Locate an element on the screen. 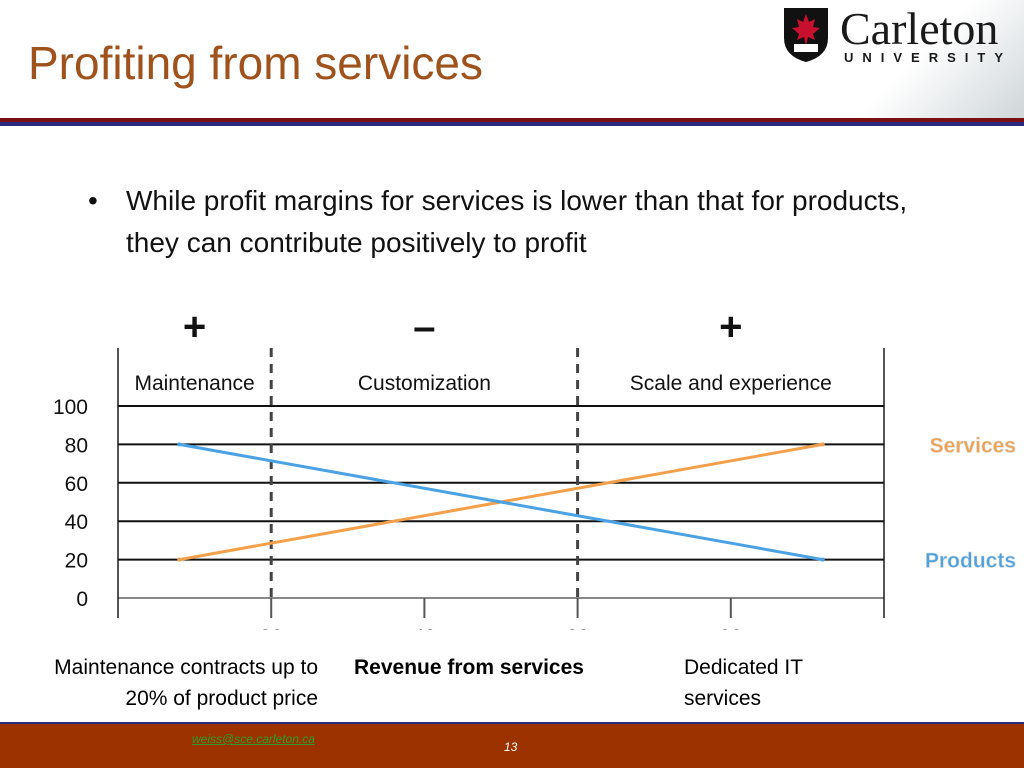 The width and height of the screenshot is (1024, 768). y-tick-label: 100 is located at coordinates (70, 407).